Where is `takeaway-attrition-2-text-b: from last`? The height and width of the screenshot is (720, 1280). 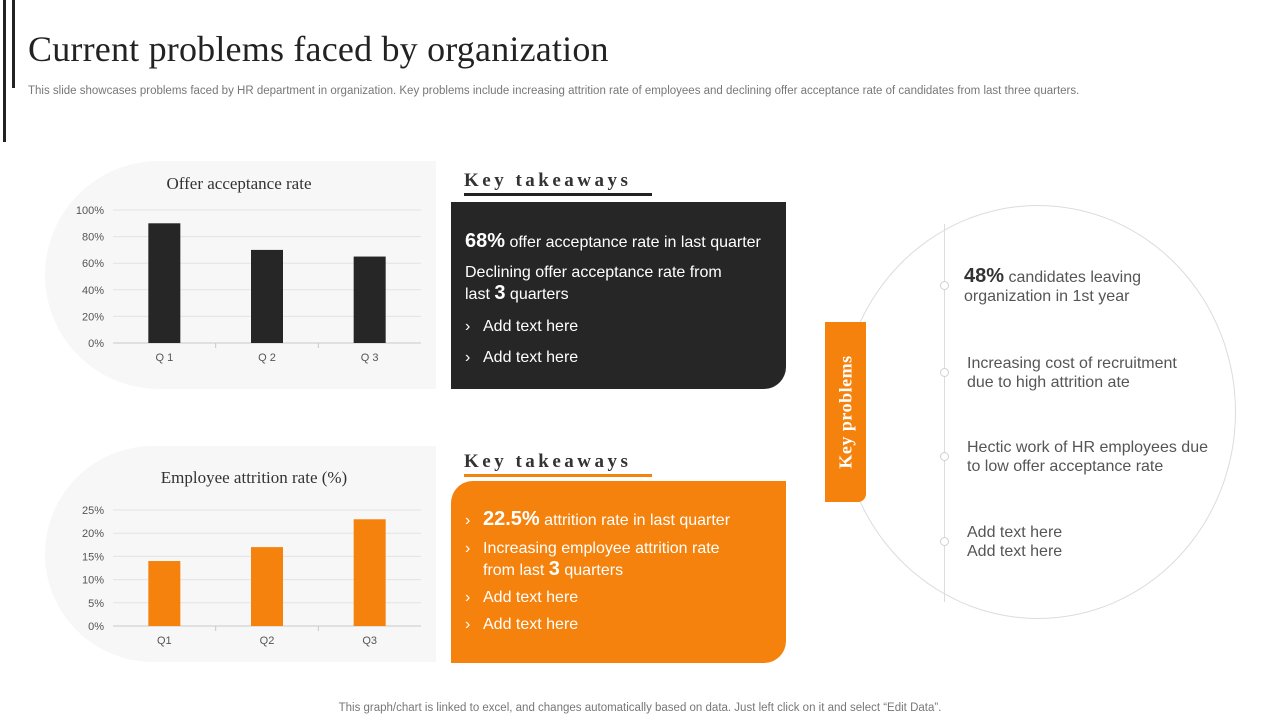 takeaway-attrition-2-text-b: from last is located at coordinates (516, 570).